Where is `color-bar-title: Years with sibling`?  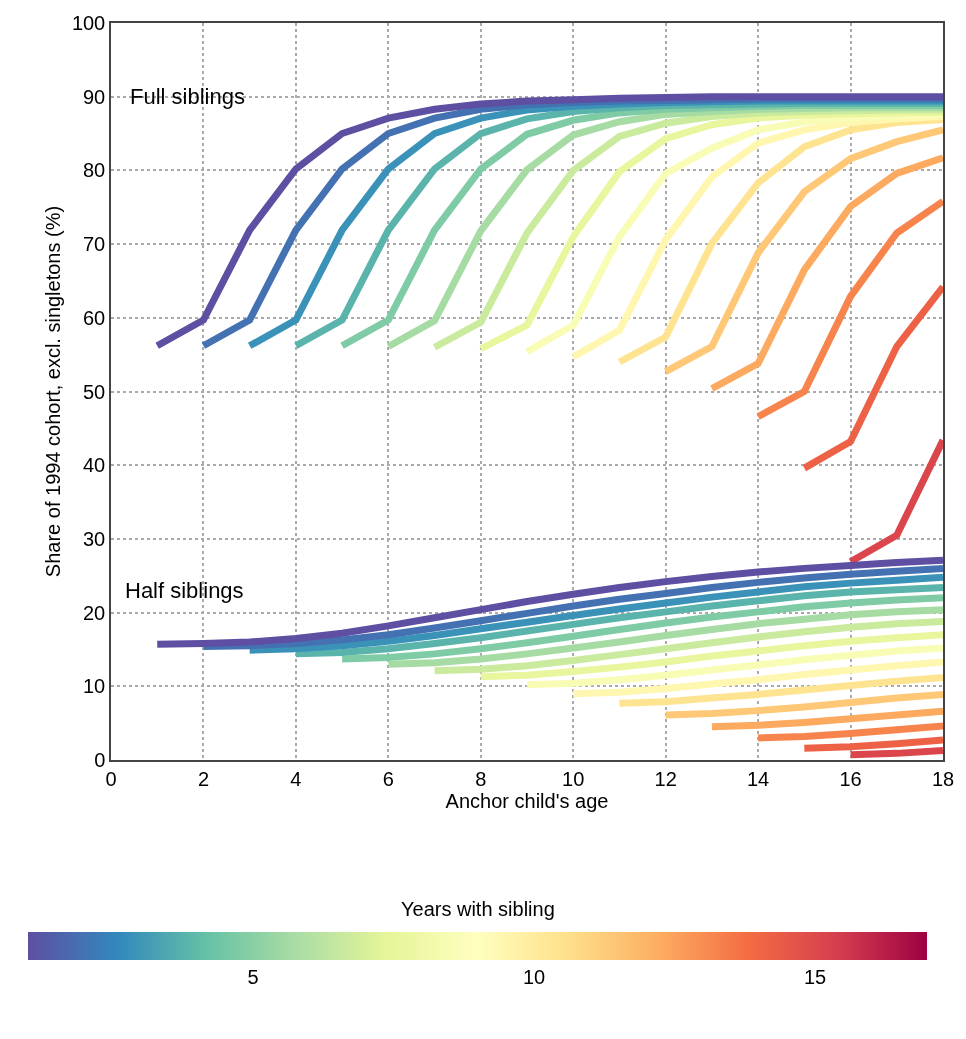
color-bar-title: Years with sibling is located at coordinates (478, 909).